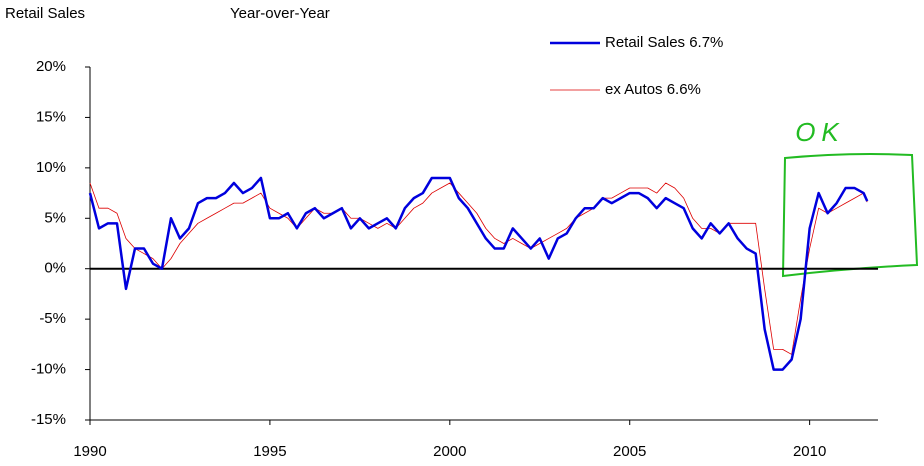 The image size is (924, 466). What do you see at coordinates (55, 217) in the screenshot?
I see `y-tick-label: 5%` at bounding box center [55, 217].